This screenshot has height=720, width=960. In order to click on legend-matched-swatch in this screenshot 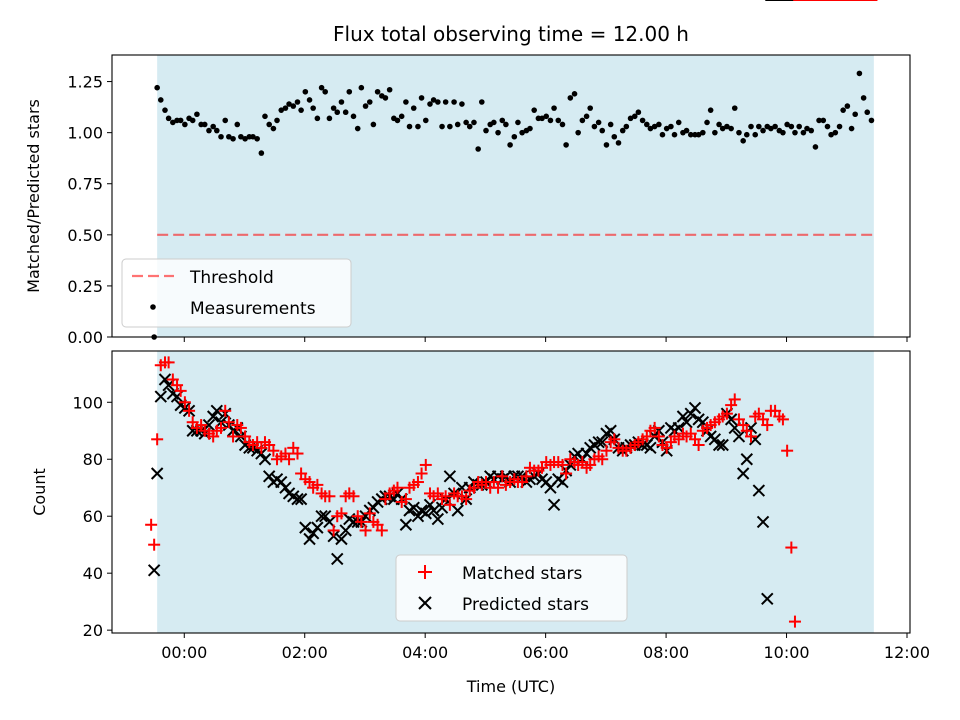, I will do `click(425, 572)`.